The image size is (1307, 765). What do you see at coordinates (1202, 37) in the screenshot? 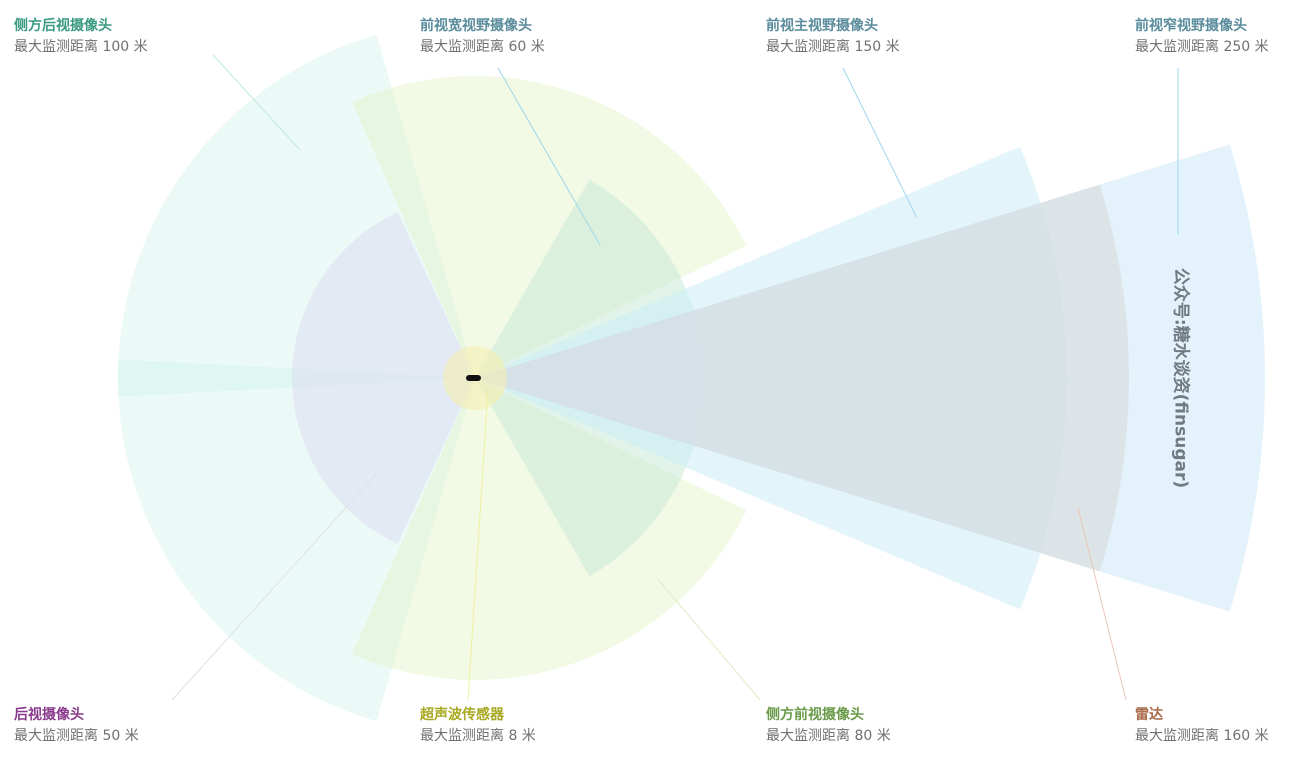
I see `label-front-narrow-camera: 前视窄视野摄像头最大监测距离 250 米` at bounding box center [1202, 37].